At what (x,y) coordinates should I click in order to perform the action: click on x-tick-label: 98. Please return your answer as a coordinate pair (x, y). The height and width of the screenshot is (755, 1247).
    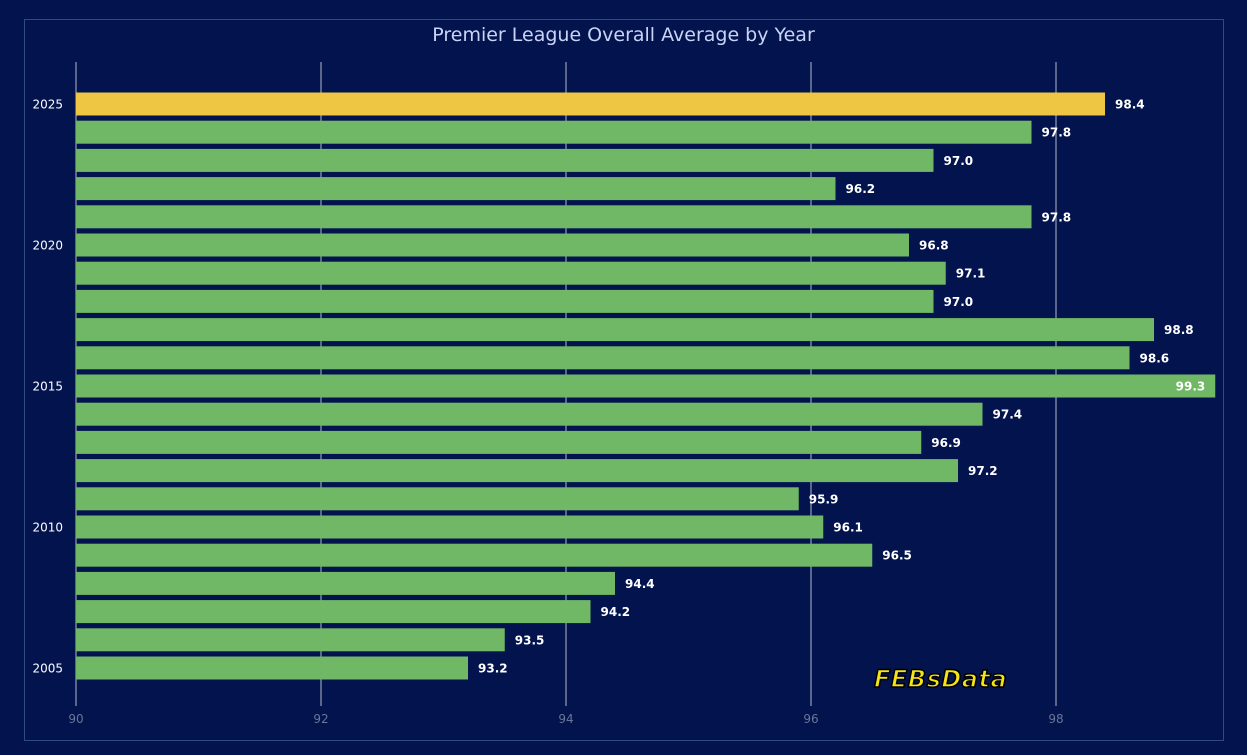
    Looking at the image, I should click on (1055, 719).